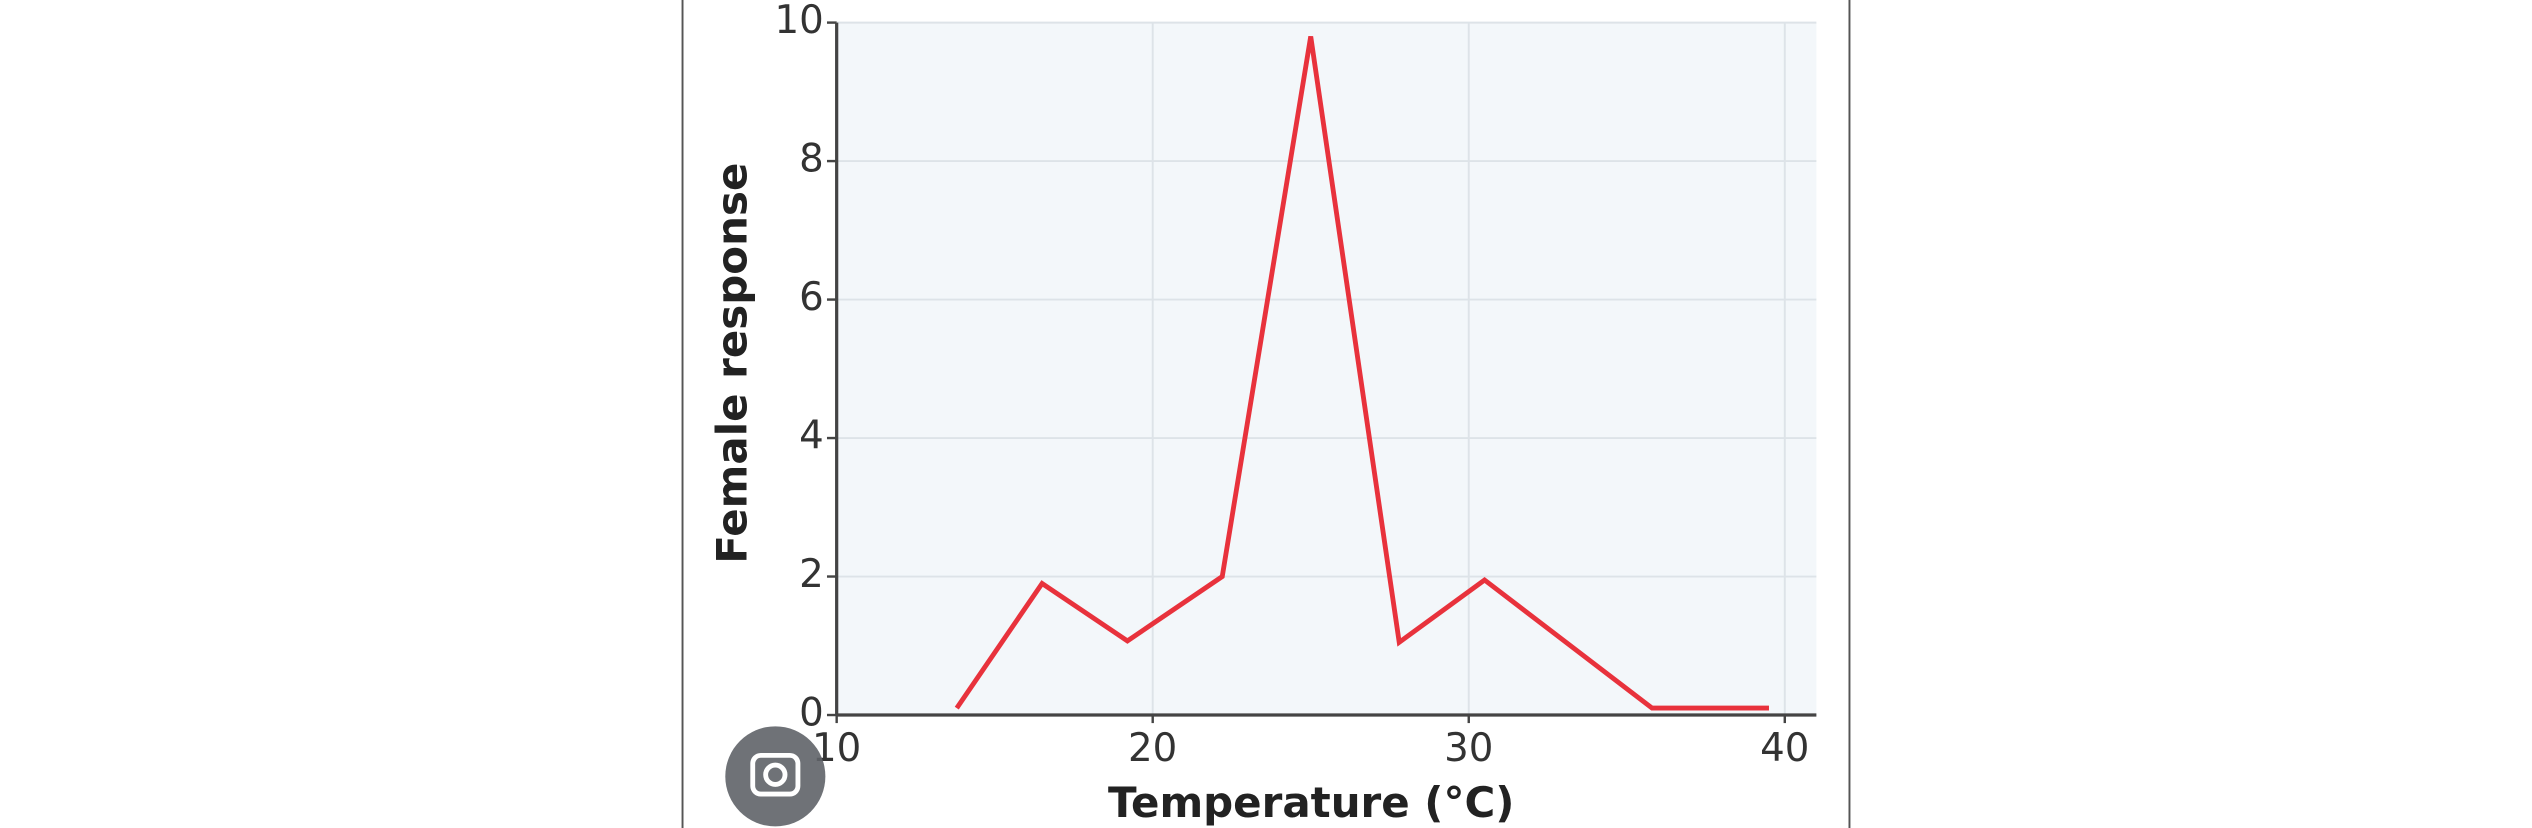 The height and width of the screenshot is (828, 2532). I want to click on y-tick-label: 8, so click(811, 159).